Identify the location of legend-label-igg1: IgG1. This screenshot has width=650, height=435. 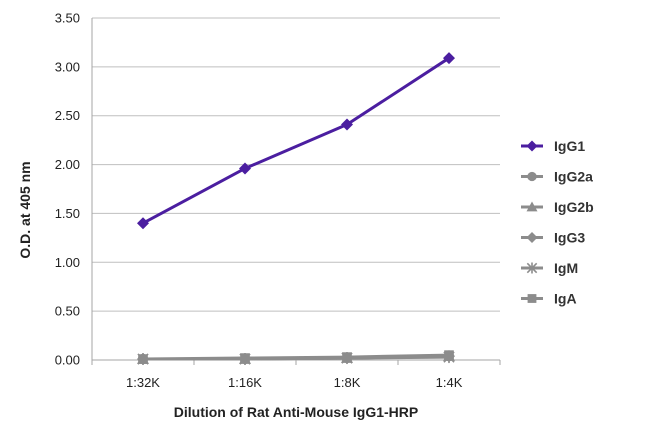
(569, 146).